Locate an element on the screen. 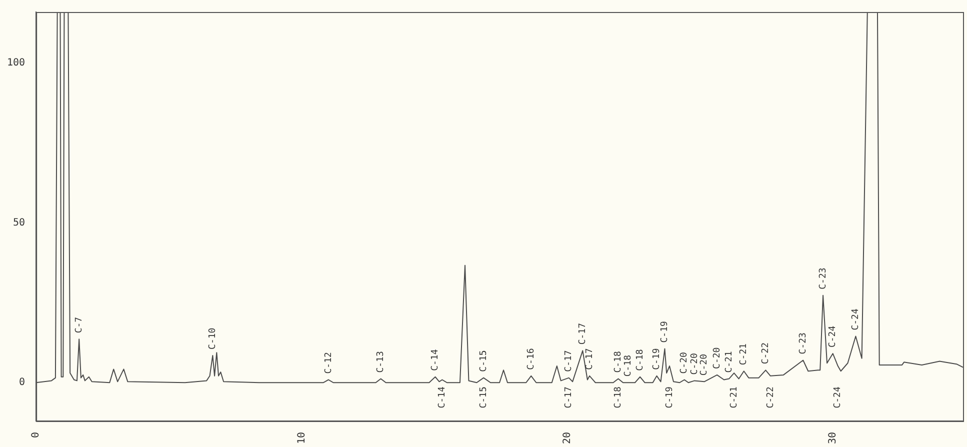 This screenshot has width=967, height=447. x-tick-label: 0 is located at coordinates (36, 435).